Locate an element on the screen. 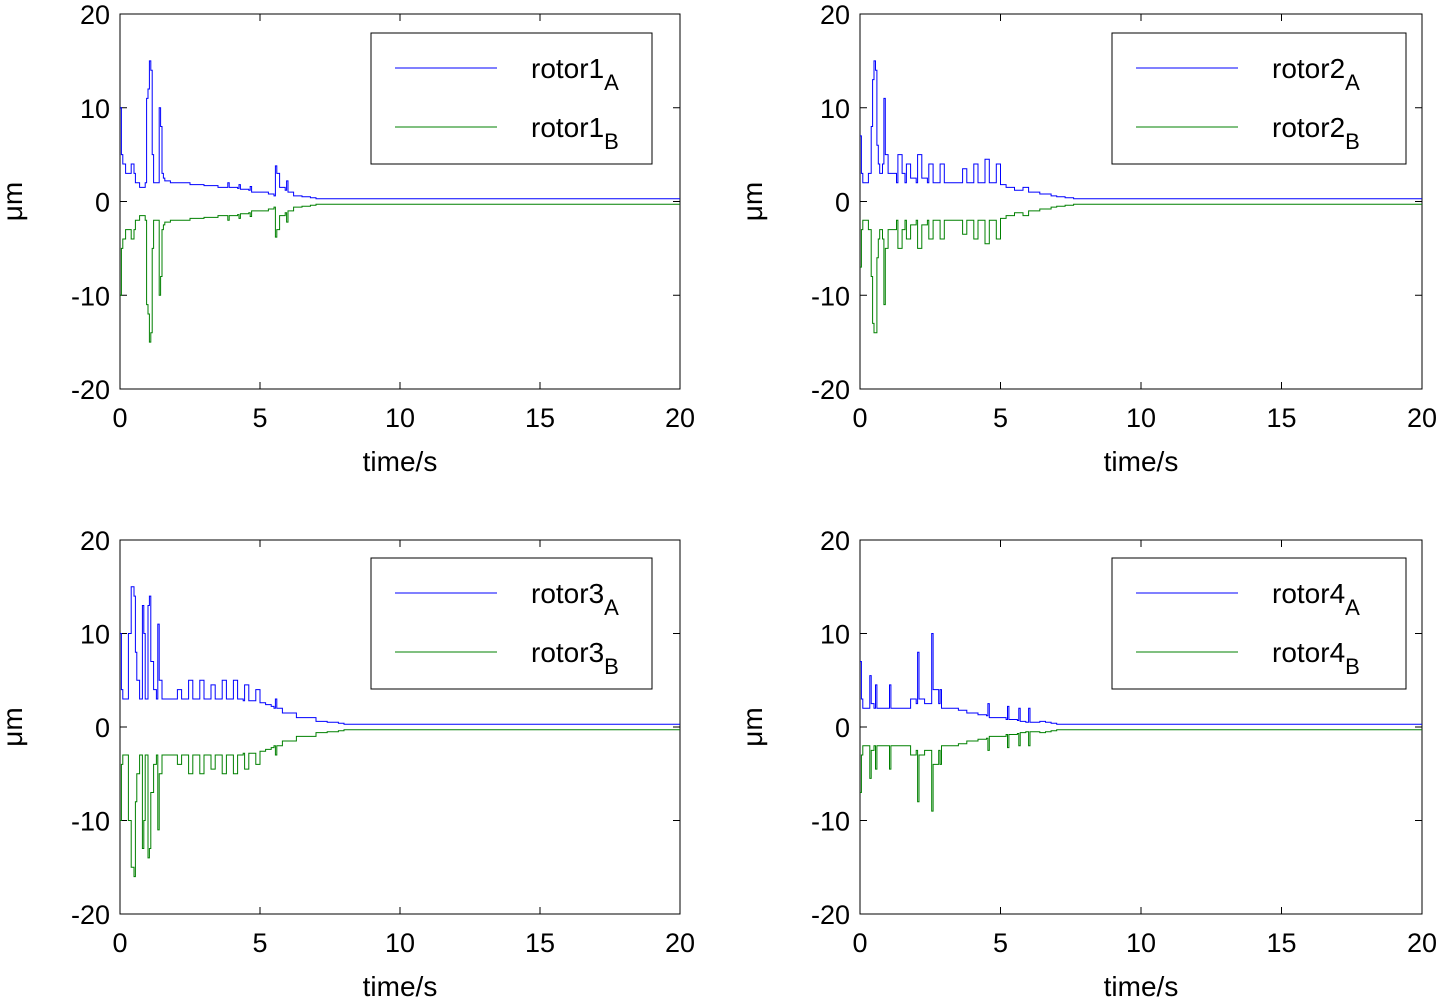  series-line-rotor4A is located at coordinates (1141, 679).